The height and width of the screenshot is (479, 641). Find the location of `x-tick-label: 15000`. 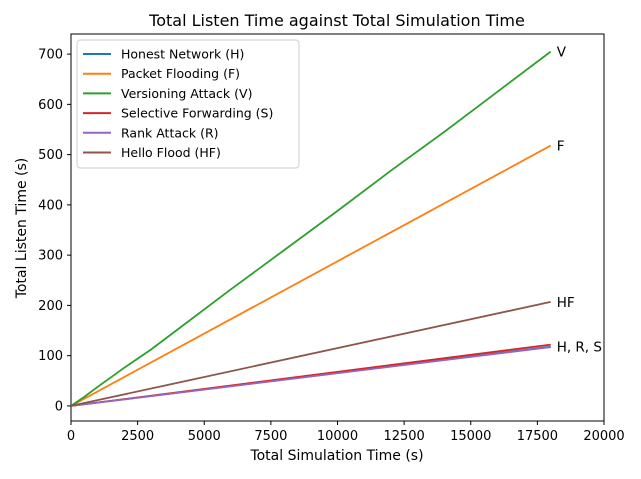

x-tick-label: 15000 is located at coordinates (470, 436).